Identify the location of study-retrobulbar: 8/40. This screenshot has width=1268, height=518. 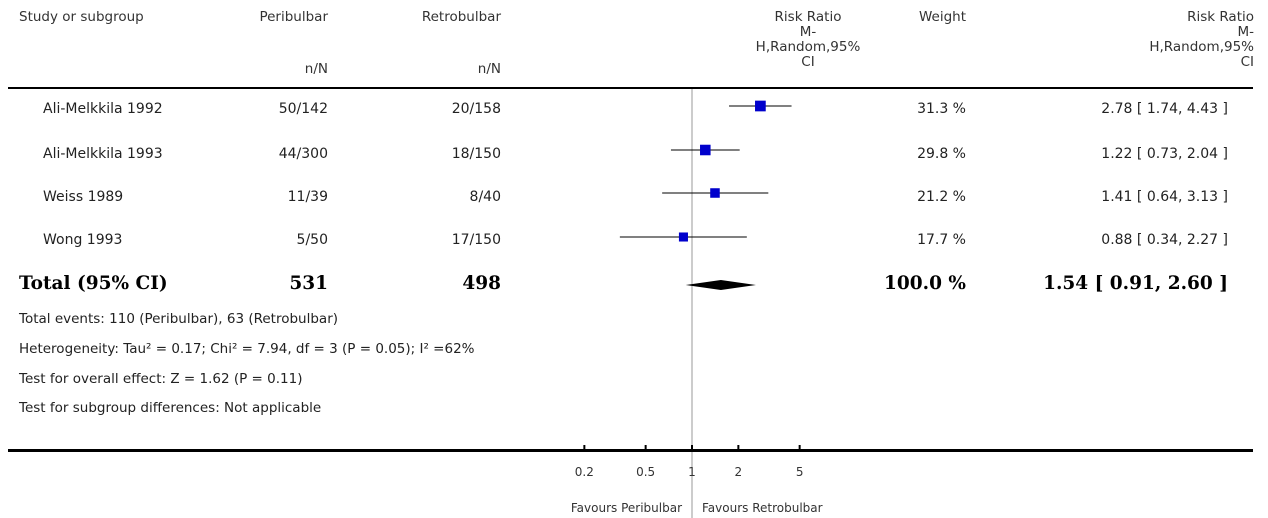
(485, 197).